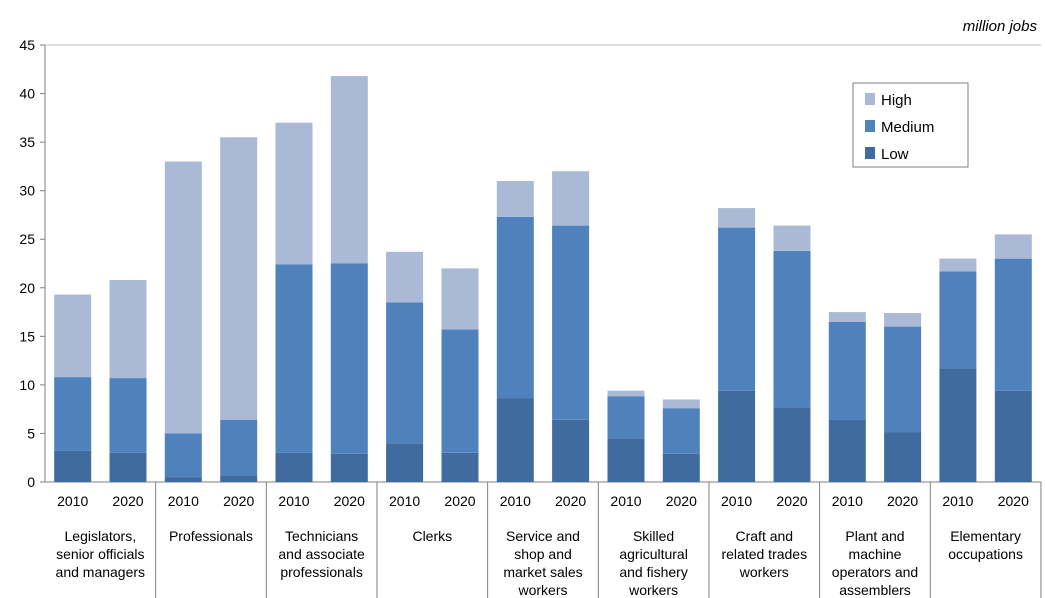 The width and height of the screenshot is (1045, 598). I want to click on category-label: Skilled agricultural and fishery workers, so click(653, 563).